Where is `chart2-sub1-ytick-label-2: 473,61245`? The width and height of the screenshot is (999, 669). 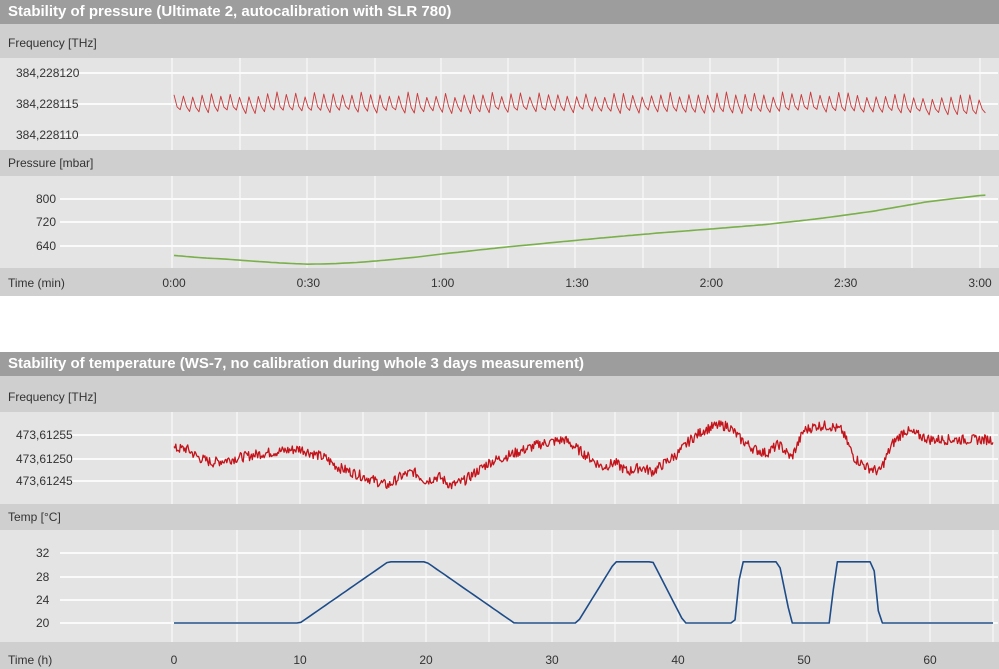 chart2-sub1-ytick-label-2: 473,61245 is located at coordinates (44, 481).